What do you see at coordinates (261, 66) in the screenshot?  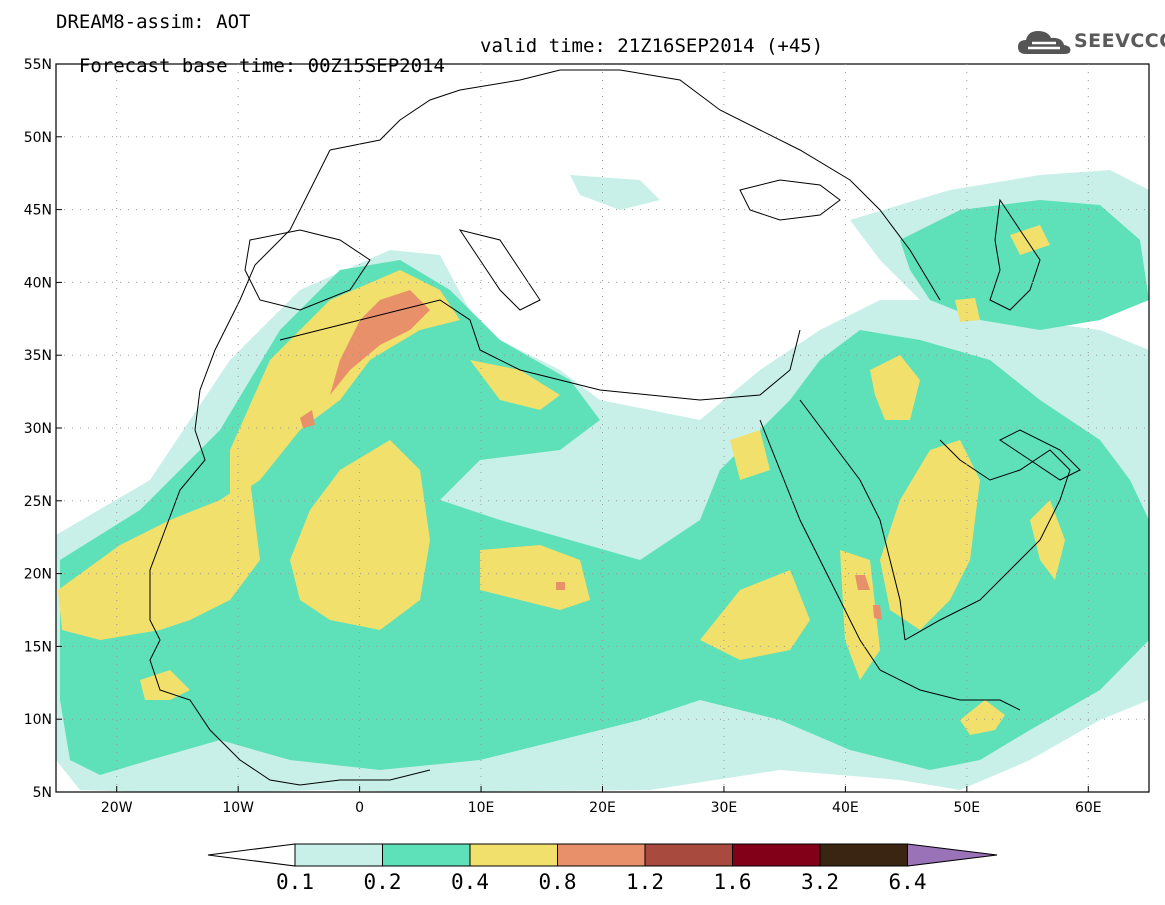 I see `base-time-text: Forecast base time: 00Z15SEP2014` at bounding box center [261, 66].